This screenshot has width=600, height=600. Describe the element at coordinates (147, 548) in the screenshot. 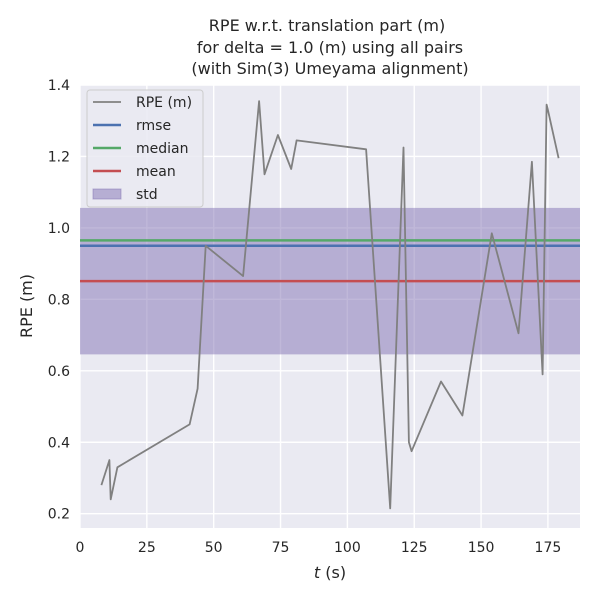

I see `x-tick-label: 25` at that location.